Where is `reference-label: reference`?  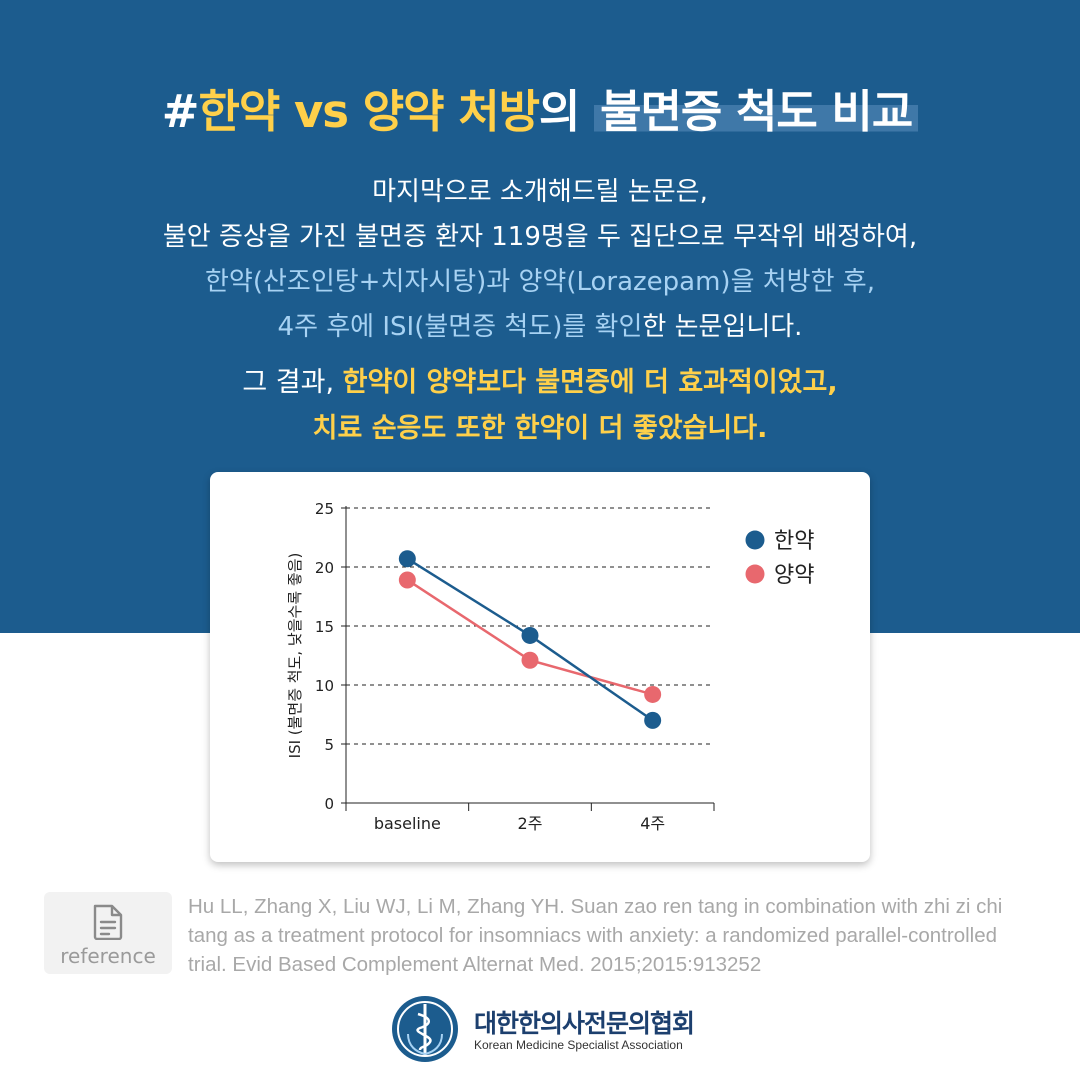 reference-label: reference is located at coordinates (108, 956).